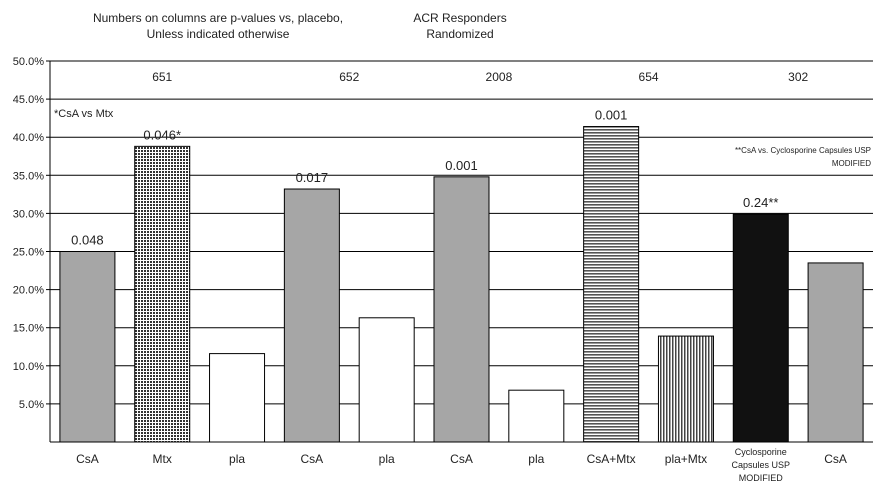 The width and height of the screenshot is (873, 486). Describe the element at coordinates (851, 163) in the screenshot. I see `annotation-modified-line-2: MODIFIED` at that location.